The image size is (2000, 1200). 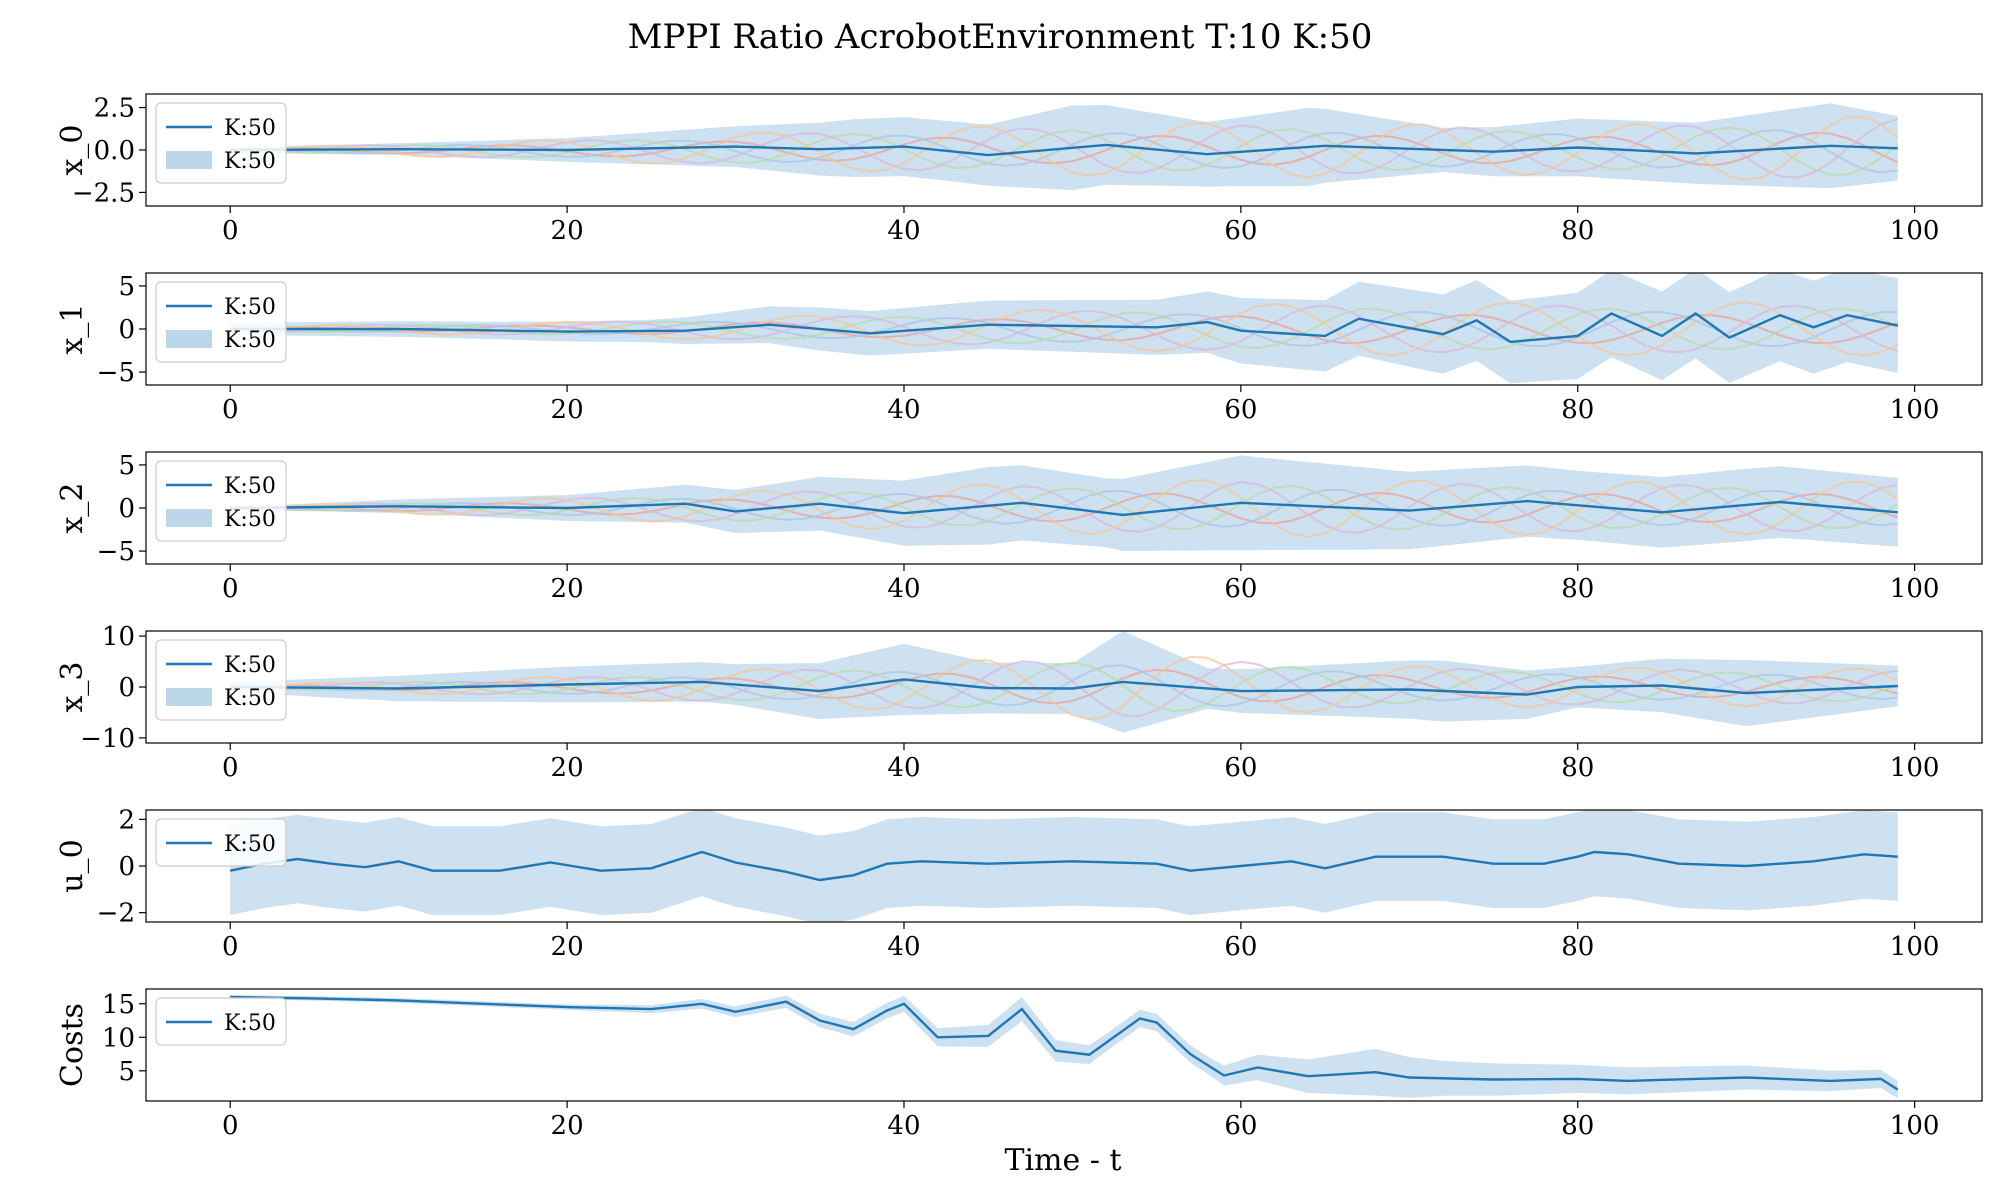 I want to click on y-tick-label: −2.5, so click(x=103, y=193).